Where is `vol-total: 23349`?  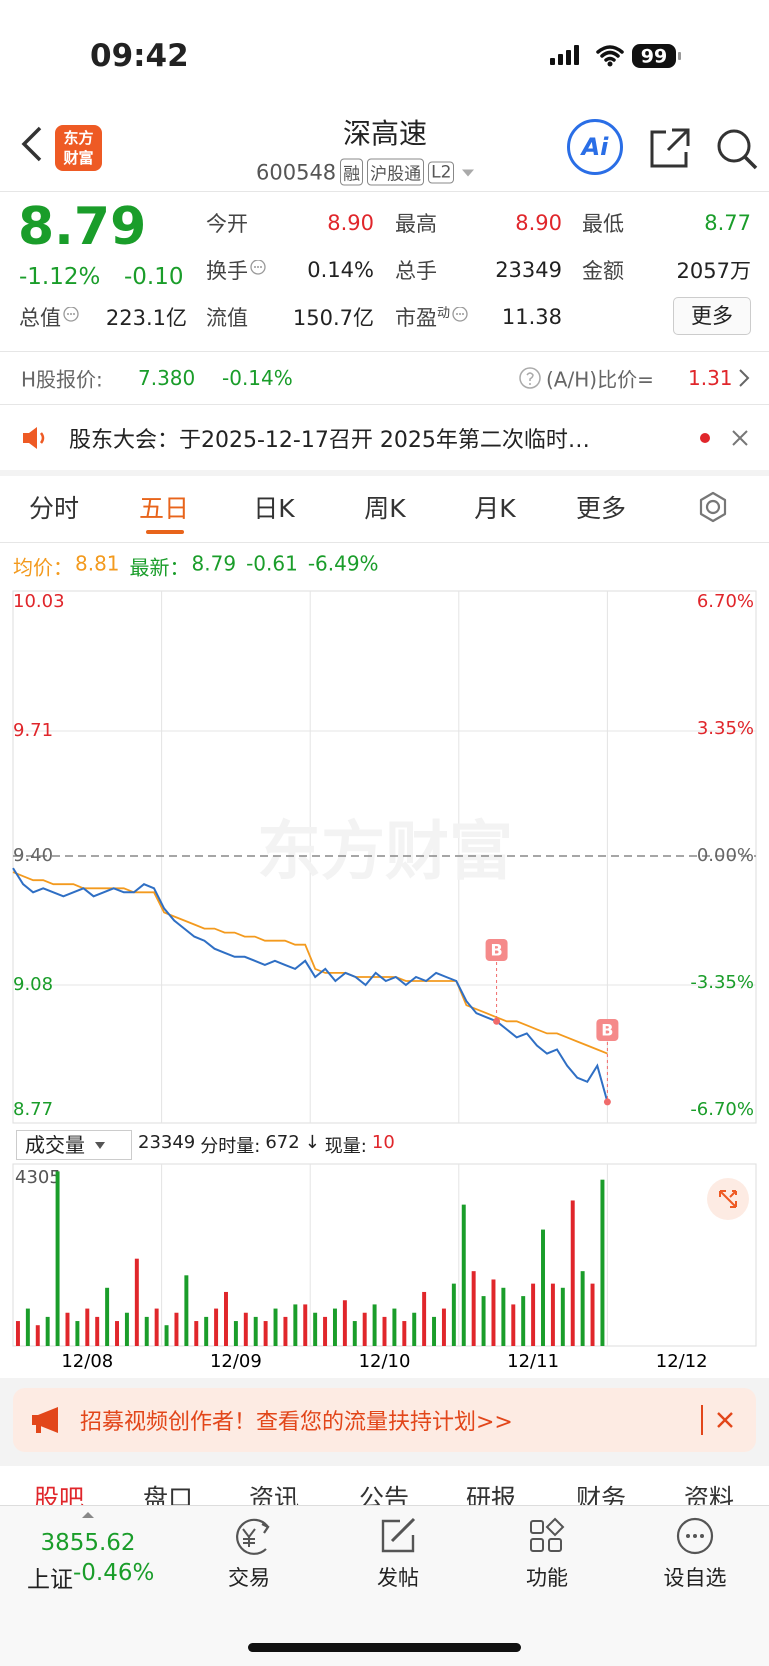
vol-total: 23349 is located at coordinates (167, 1142).